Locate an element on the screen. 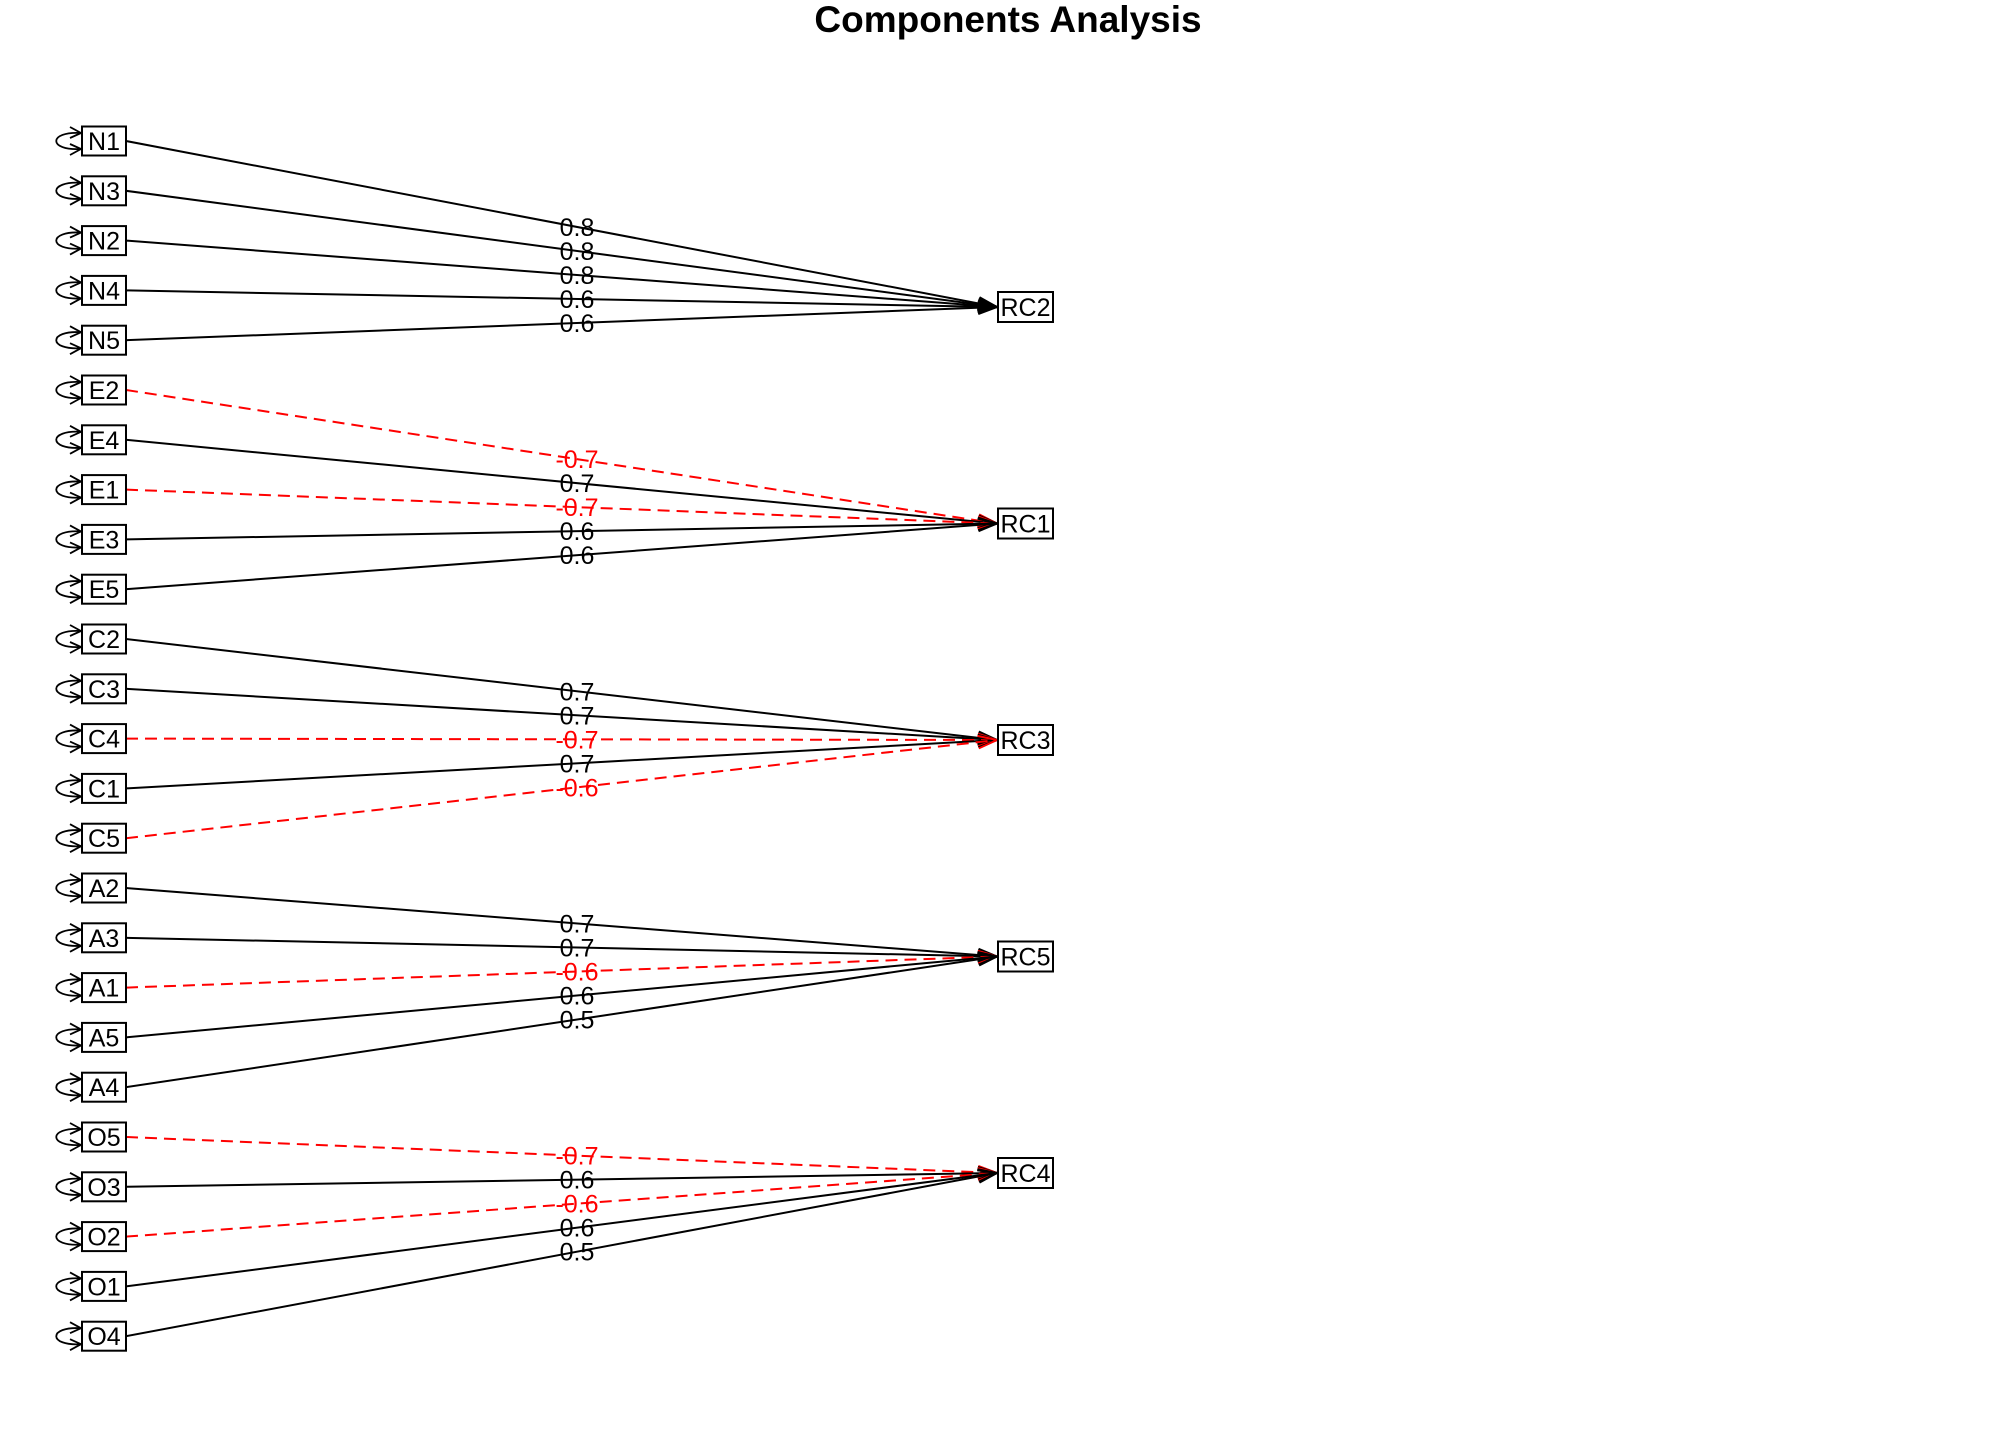 The image size is (2016, 1440). variable-node-o5: O5 is located at coordinates (91, 1137).